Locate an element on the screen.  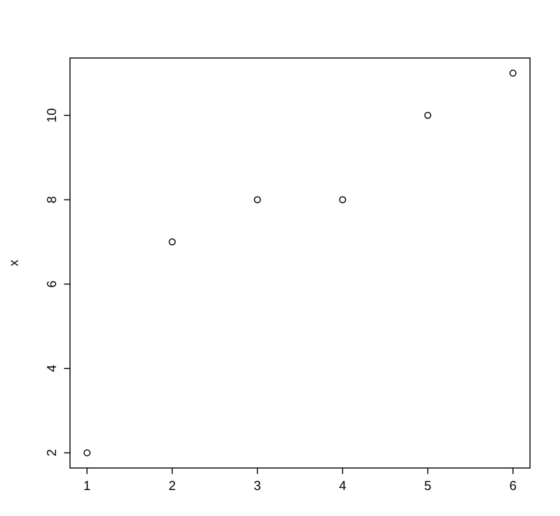
x-tick-label: 2 is located at coordinates (172, 485).